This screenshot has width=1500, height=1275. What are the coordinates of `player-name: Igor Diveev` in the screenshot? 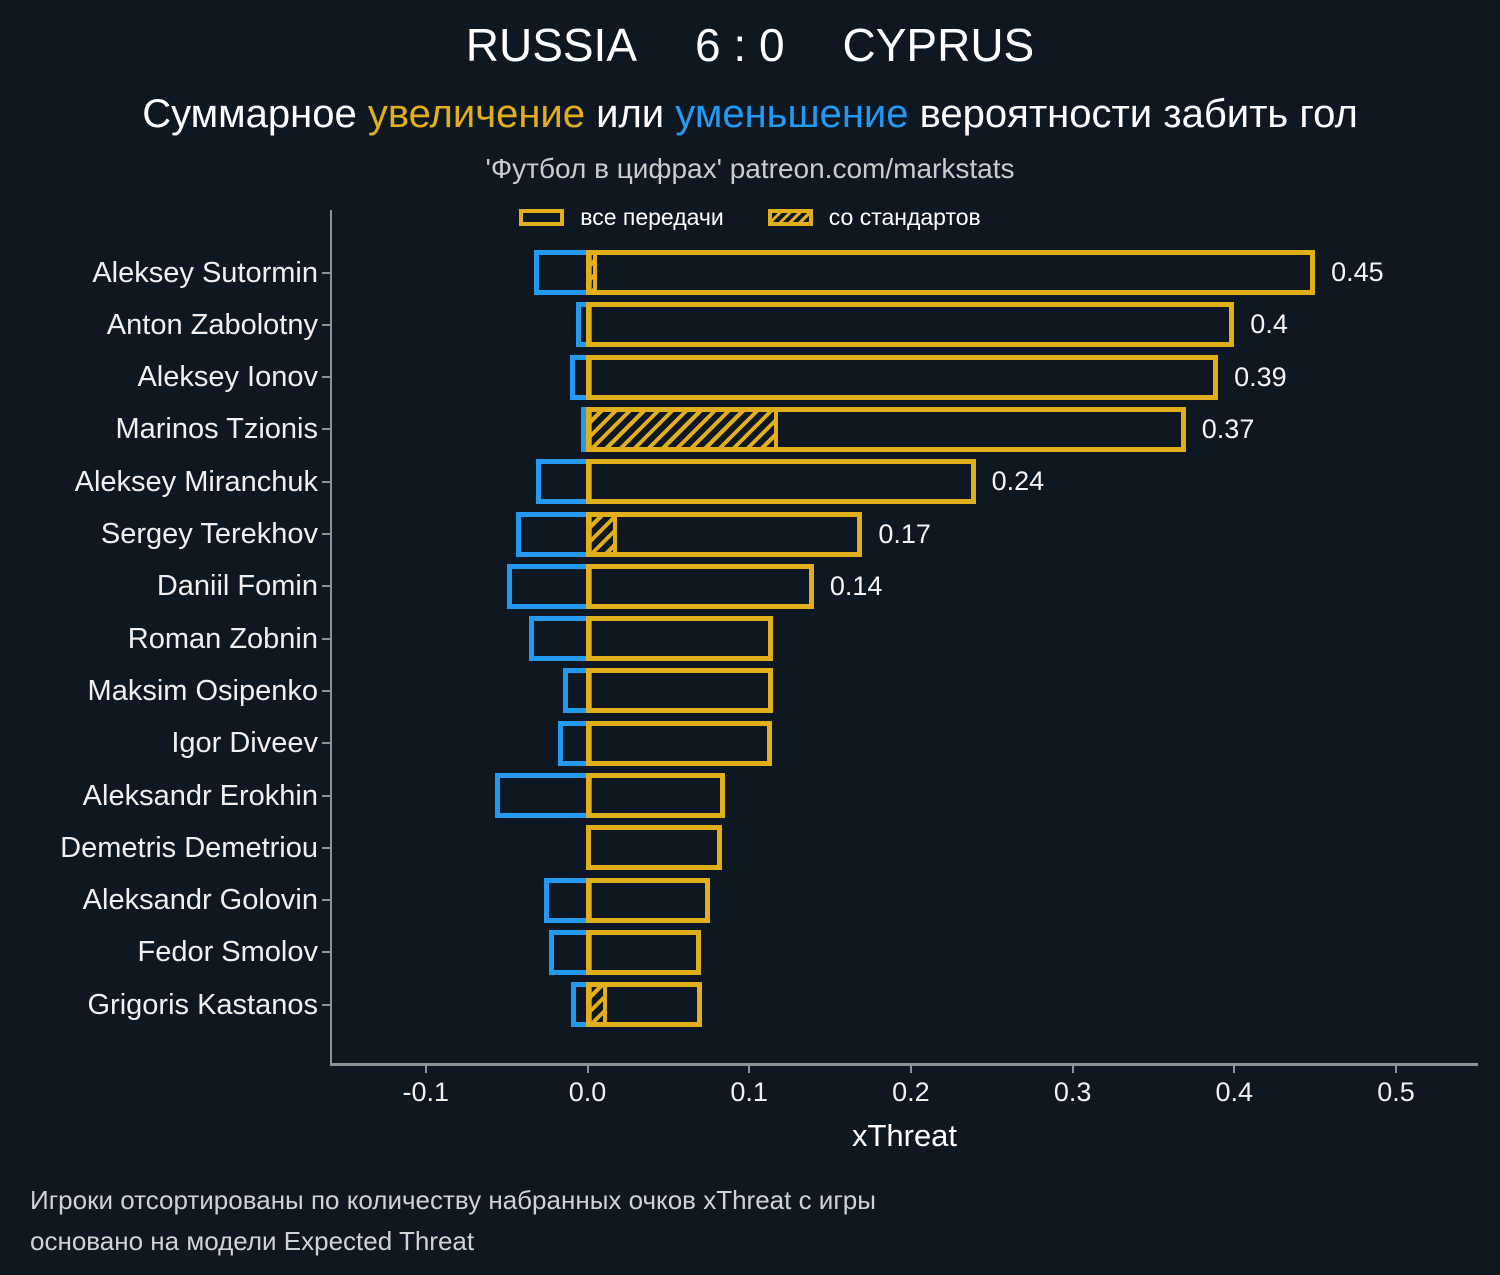 It's located at (244, 743).